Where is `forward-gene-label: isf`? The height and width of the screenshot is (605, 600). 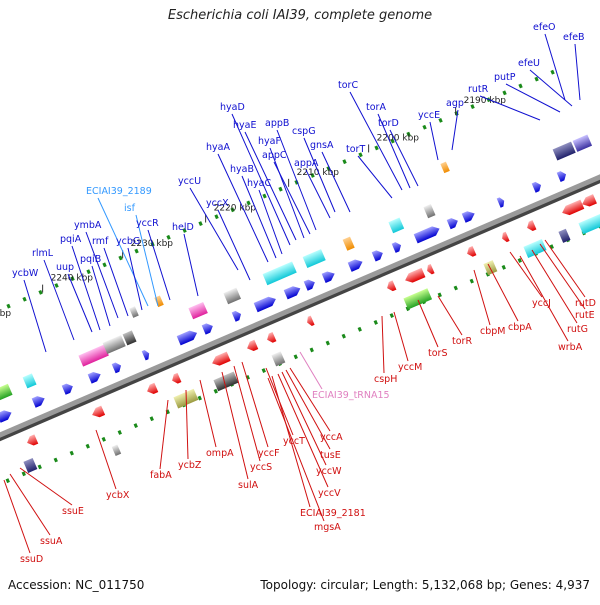
forward-gene-label: isf is located at coordinates (130, 208).